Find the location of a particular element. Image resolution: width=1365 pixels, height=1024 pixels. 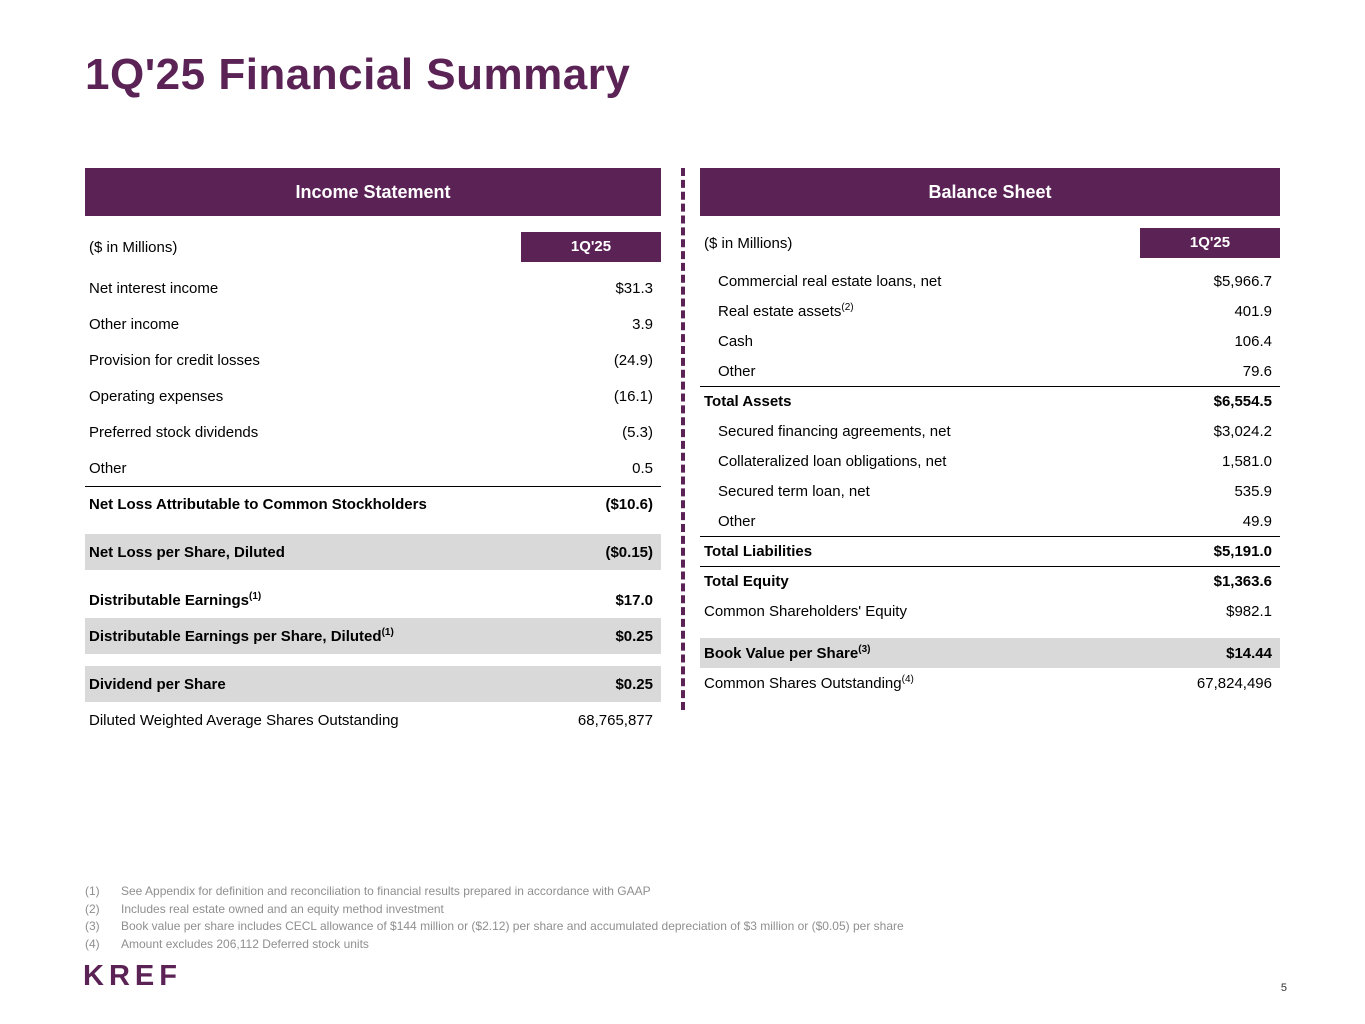

row-value: 535.9 is located at coordinates (1253, 491).